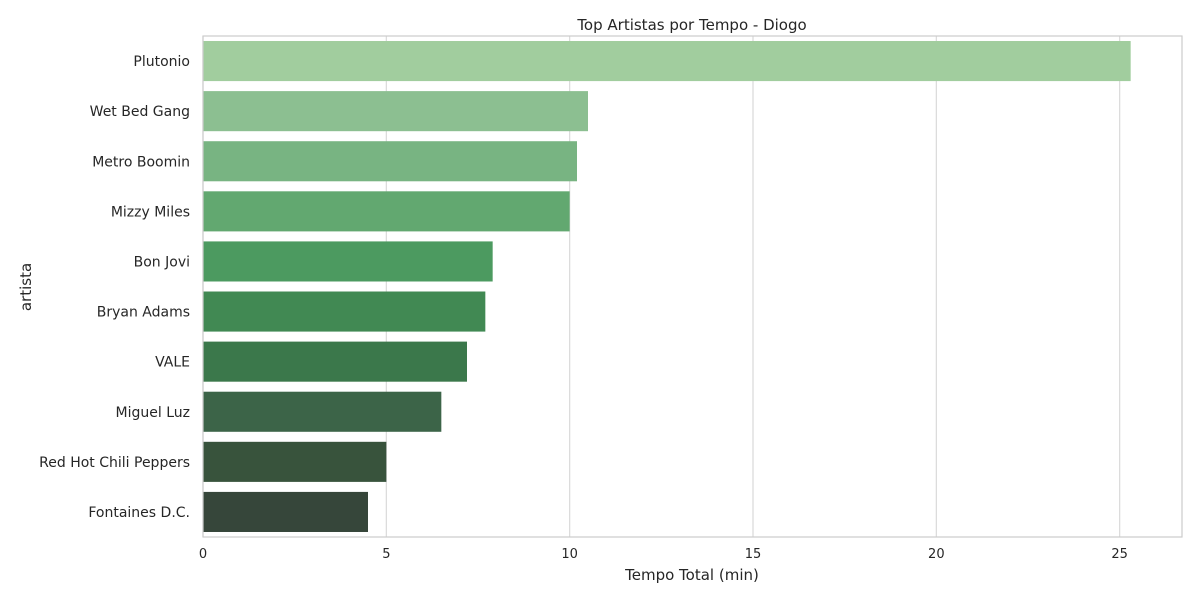  What do you see at coordinates (172, 363) in the screenshot?
I see `y-tick-label: VALE` at bounding box center [172, 363].